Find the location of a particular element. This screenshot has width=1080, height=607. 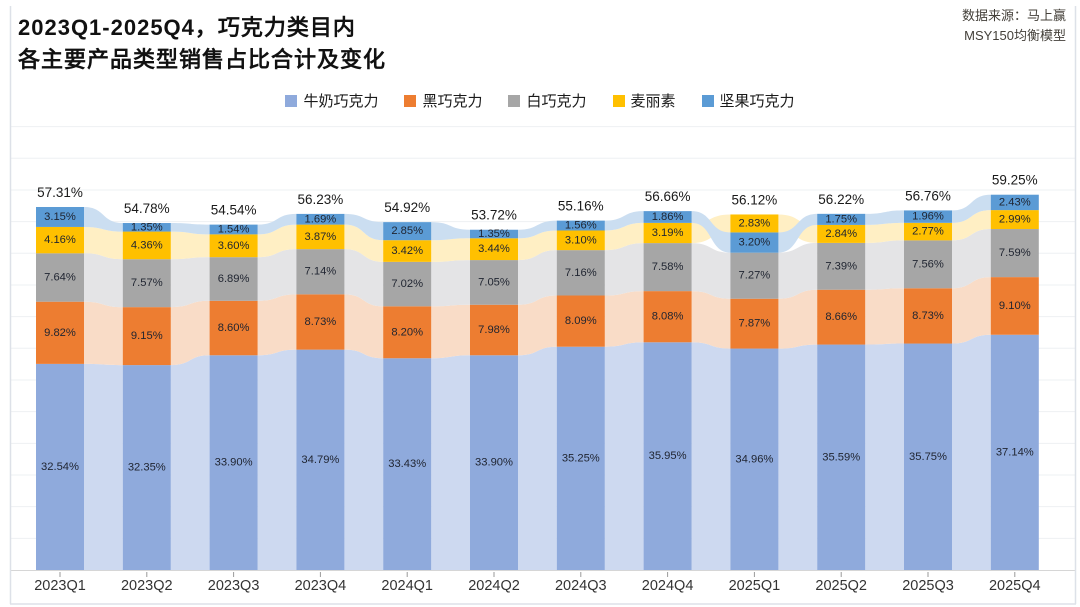

data-source: 数据来源：马上赢 MSY150均衡模型 is located at coordinates (1014, 26).